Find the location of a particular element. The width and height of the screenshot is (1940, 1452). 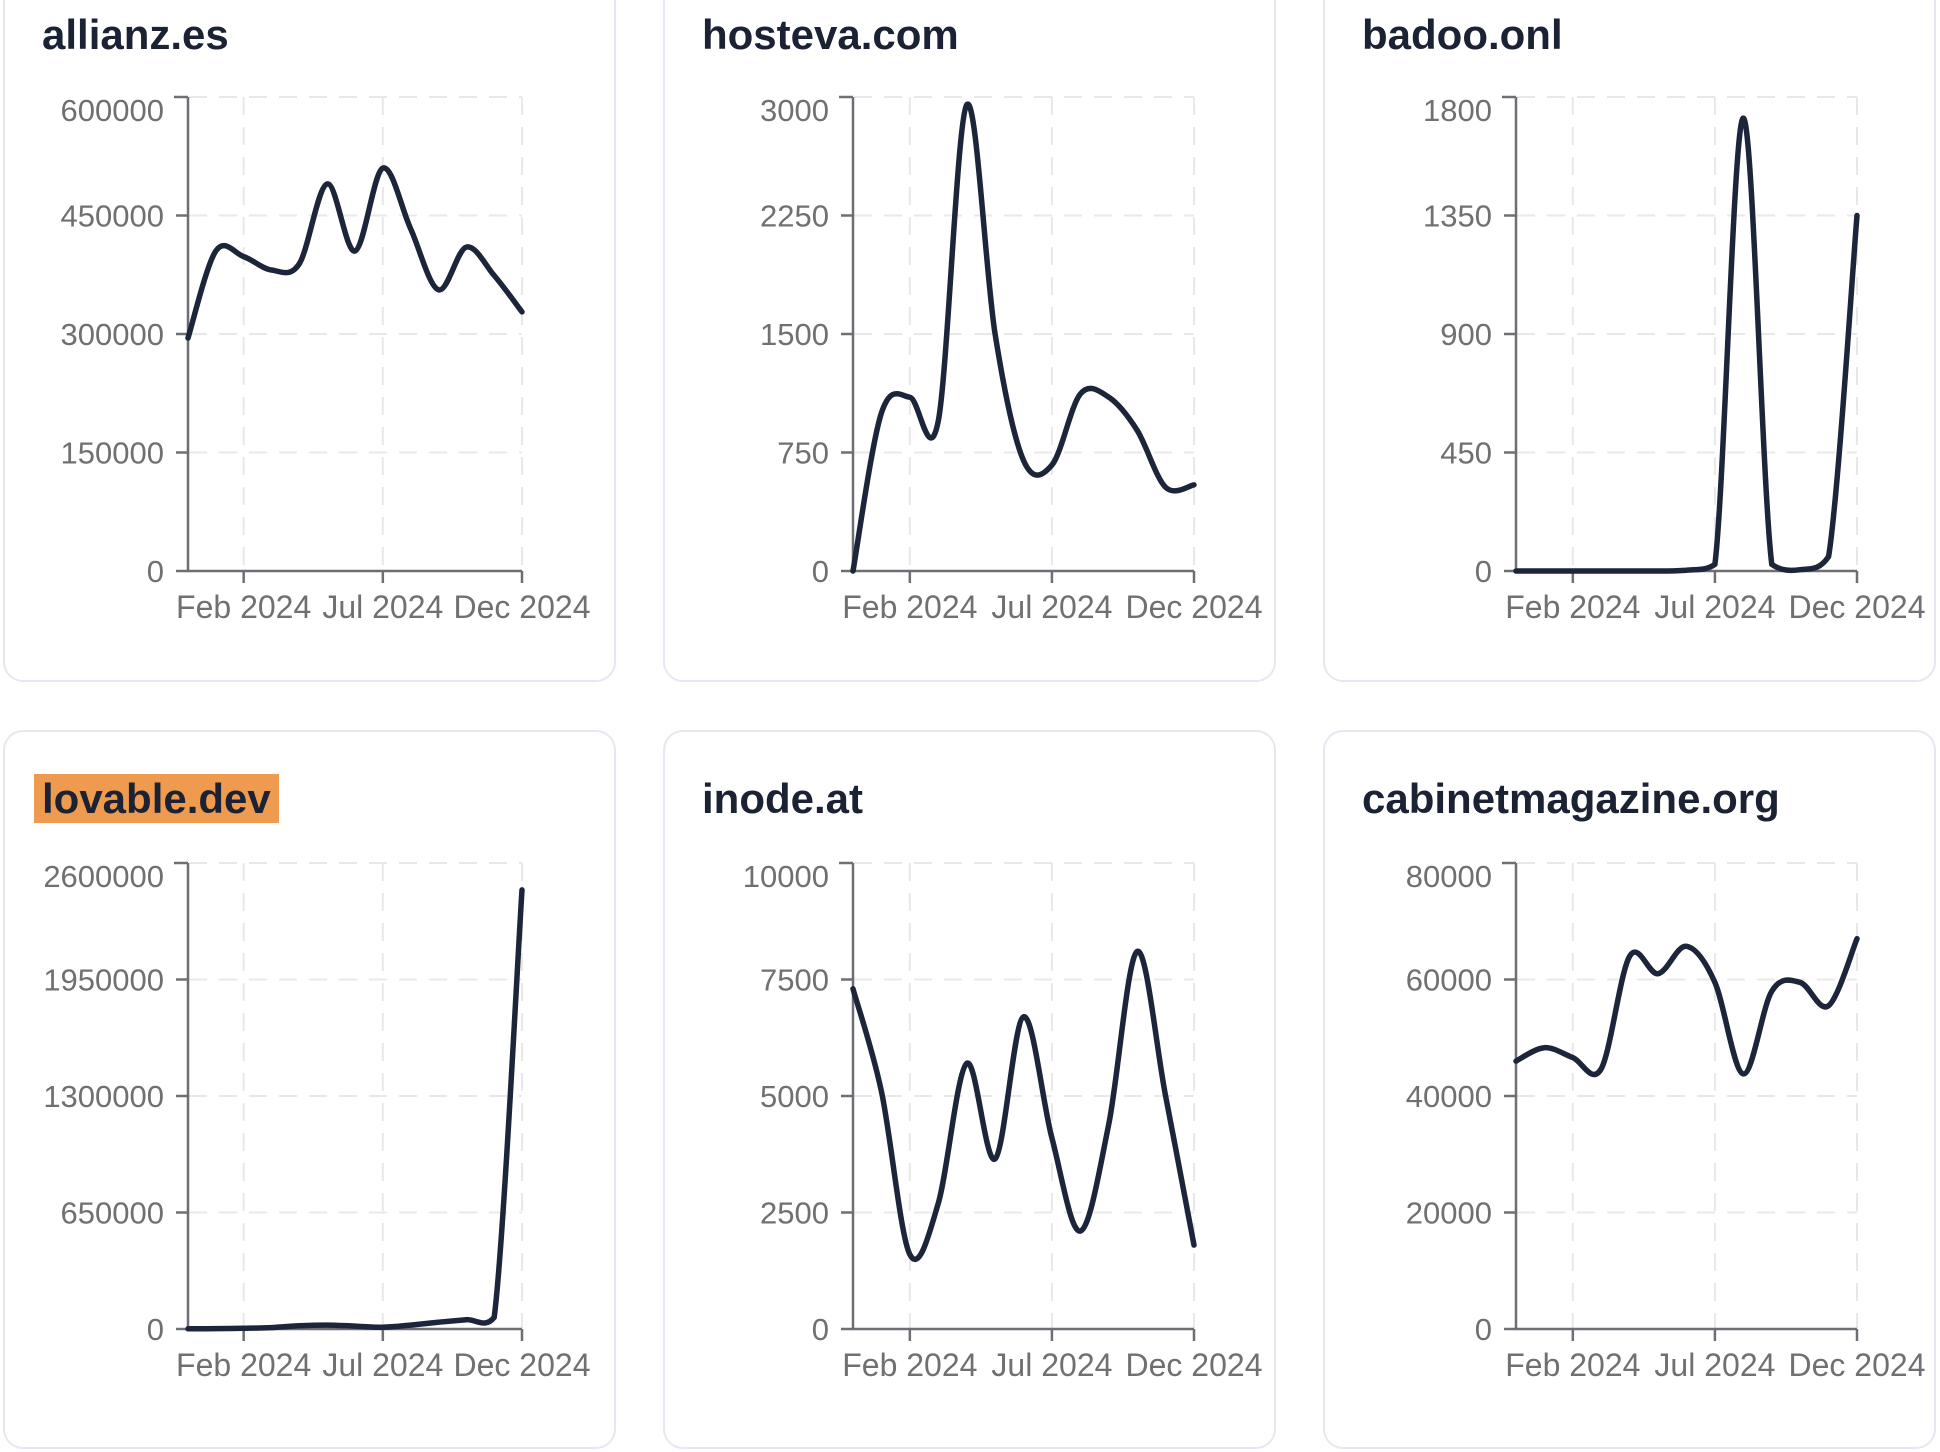

domain-title-text-highlighted: lovable.dev is located at coordinates (156, 798).